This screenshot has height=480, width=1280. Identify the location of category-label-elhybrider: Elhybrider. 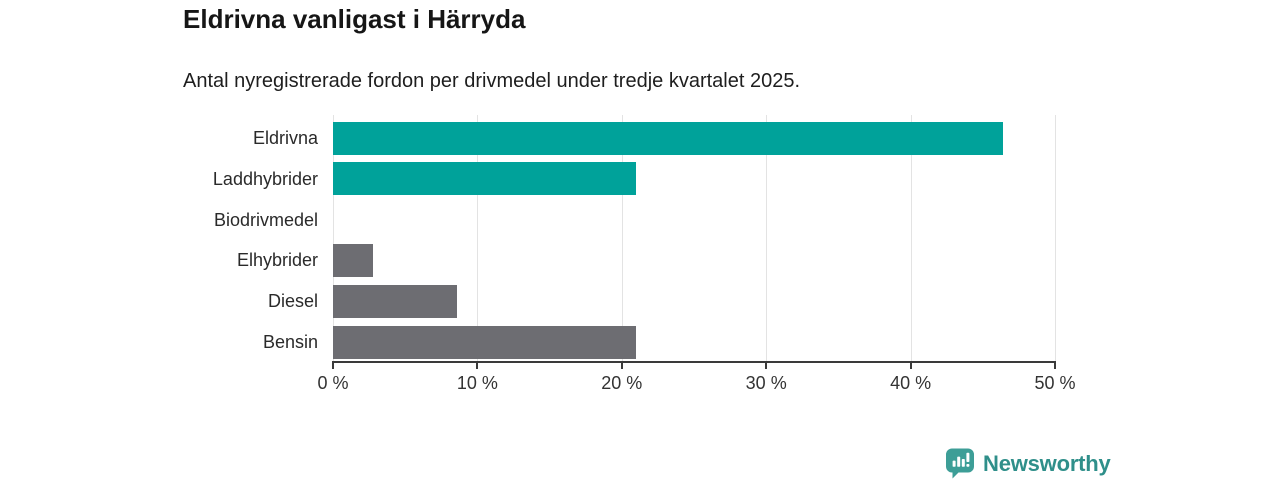
(277, 260).